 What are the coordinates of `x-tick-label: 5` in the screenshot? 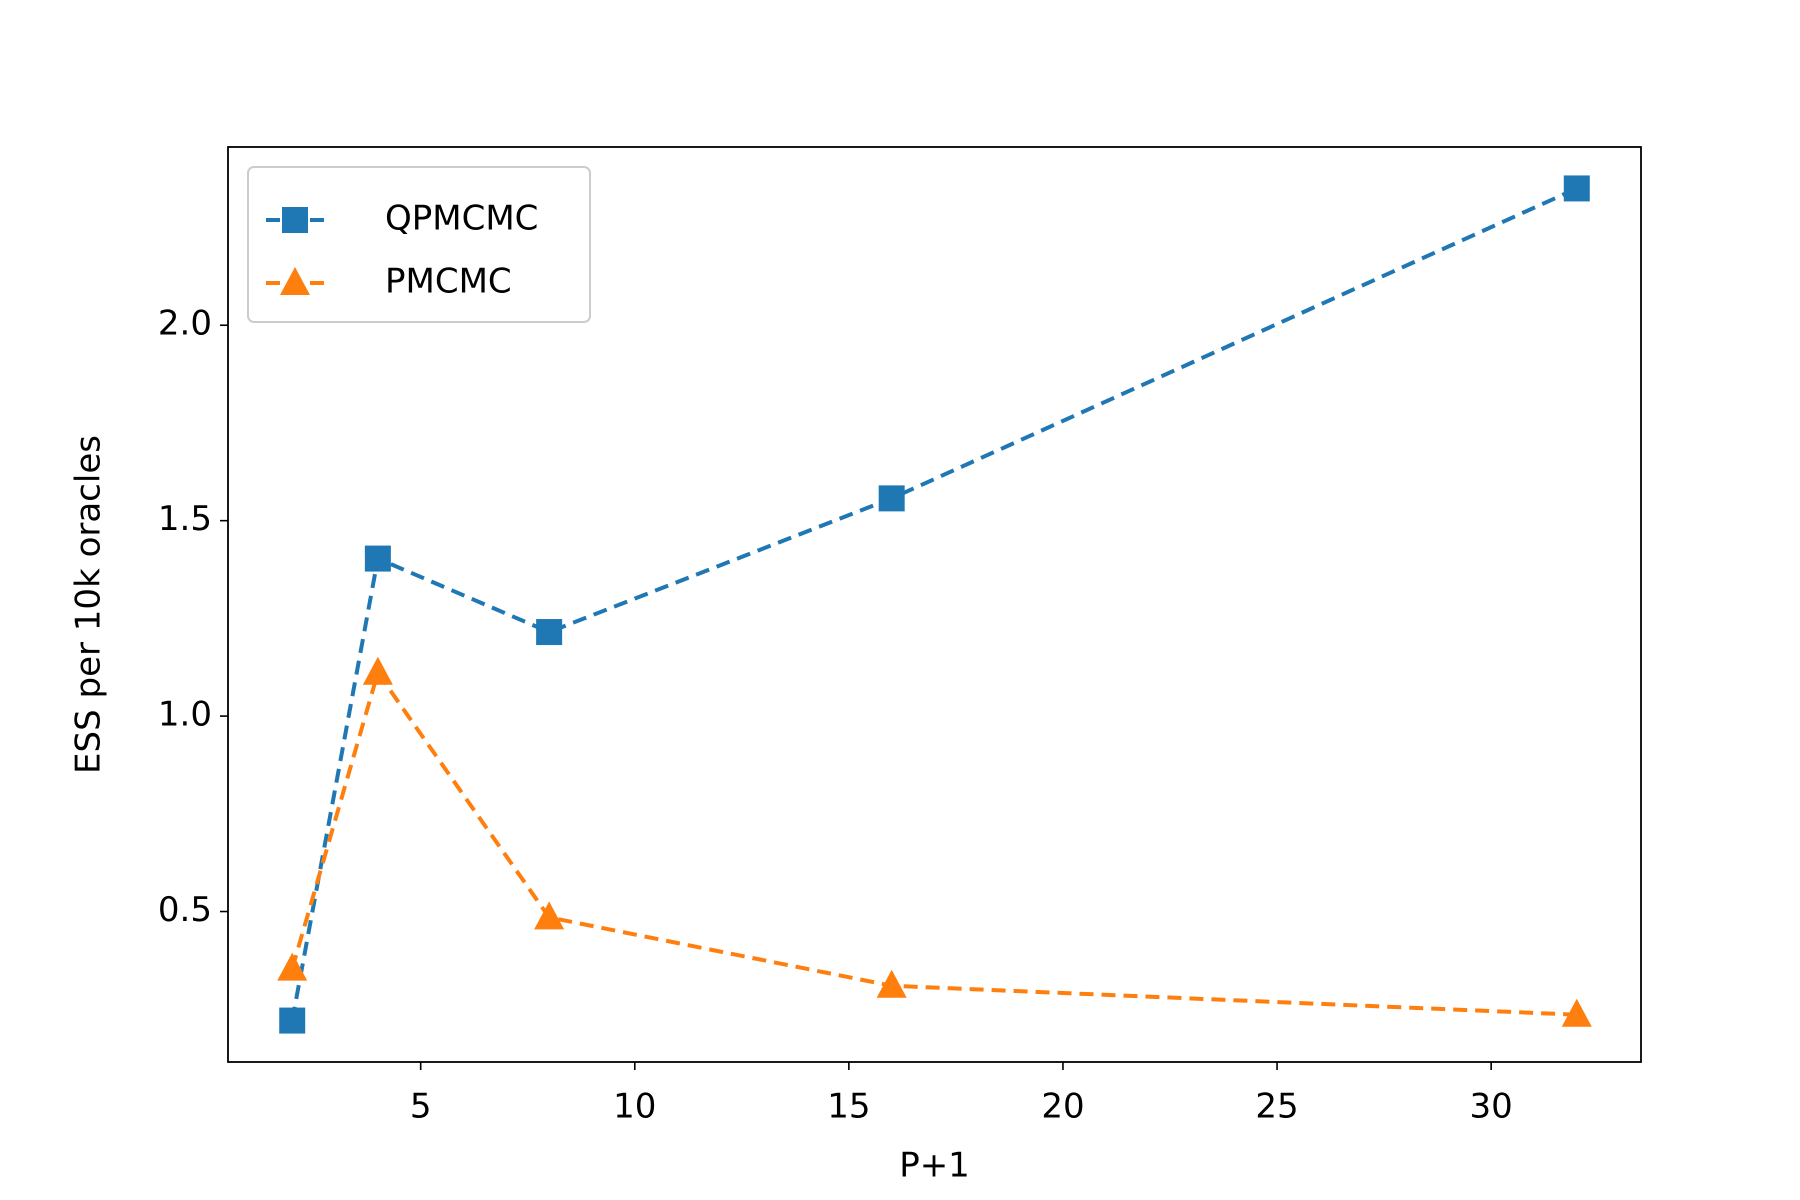 It's located at (421, 1107).